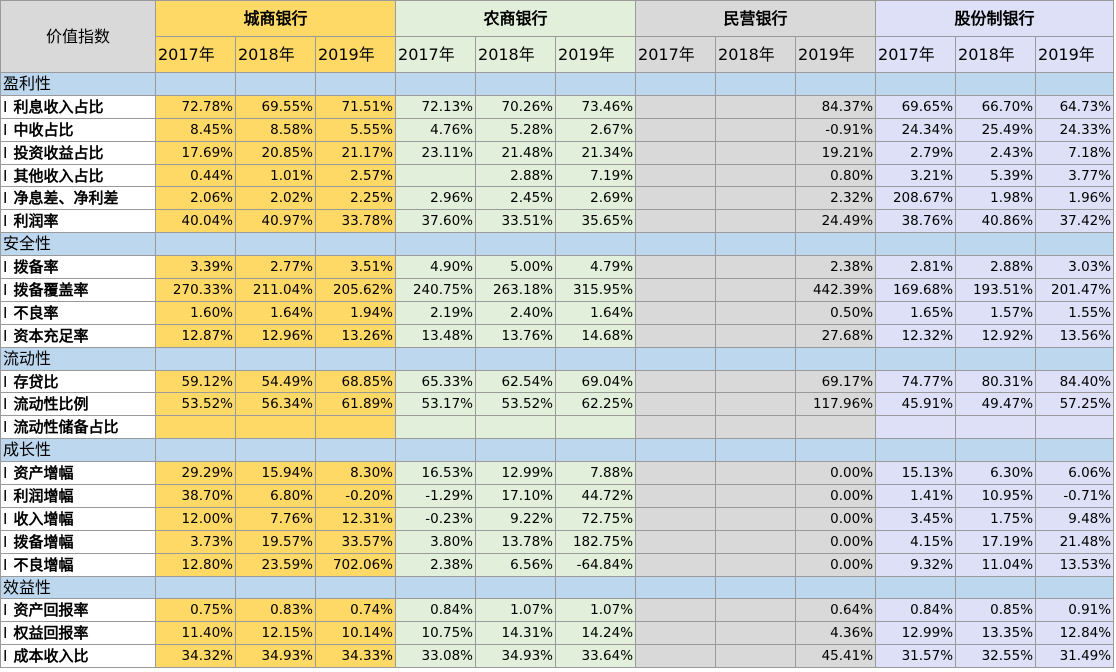 This screenshot has width=1116, height=672. I want to click on value-cell: 12.31%, so click(355, 518).